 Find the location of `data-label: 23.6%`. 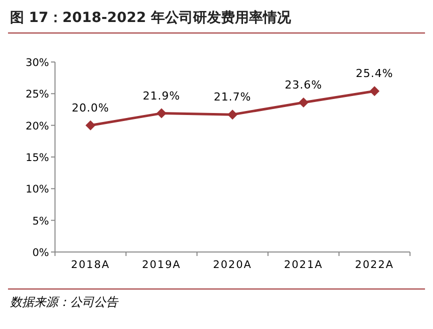

data-label: 23.6% is located at coordinates (303, 85).